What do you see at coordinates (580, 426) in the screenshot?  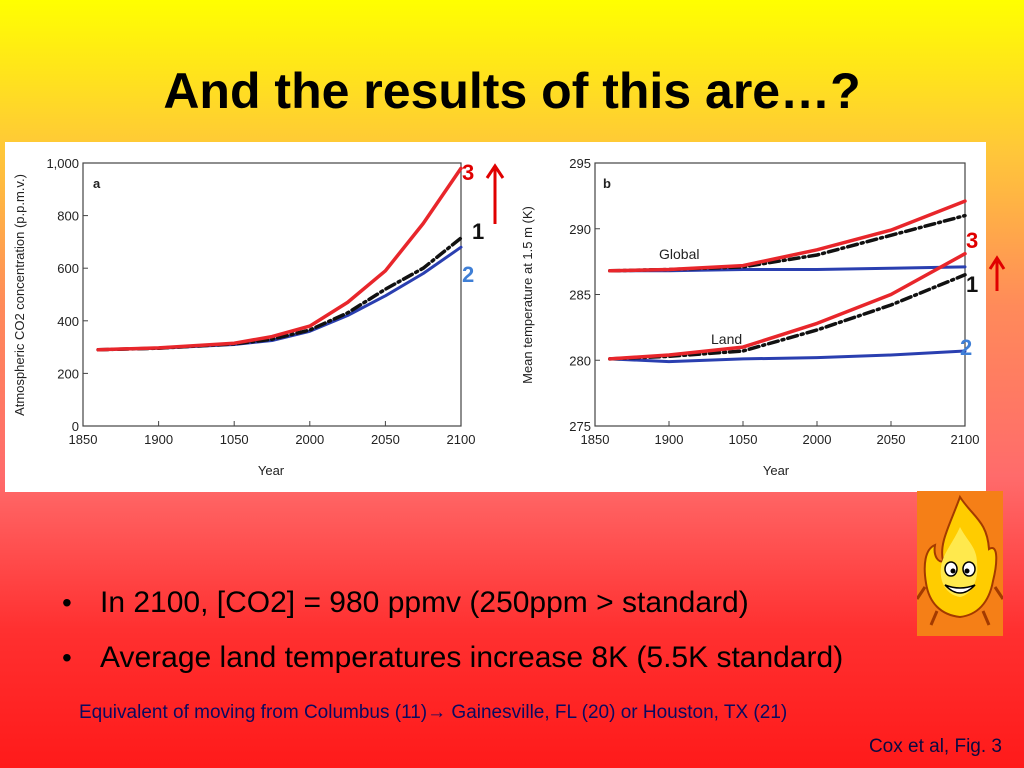 I see `y-tick-label: 275` at bounding box center [580, 426].